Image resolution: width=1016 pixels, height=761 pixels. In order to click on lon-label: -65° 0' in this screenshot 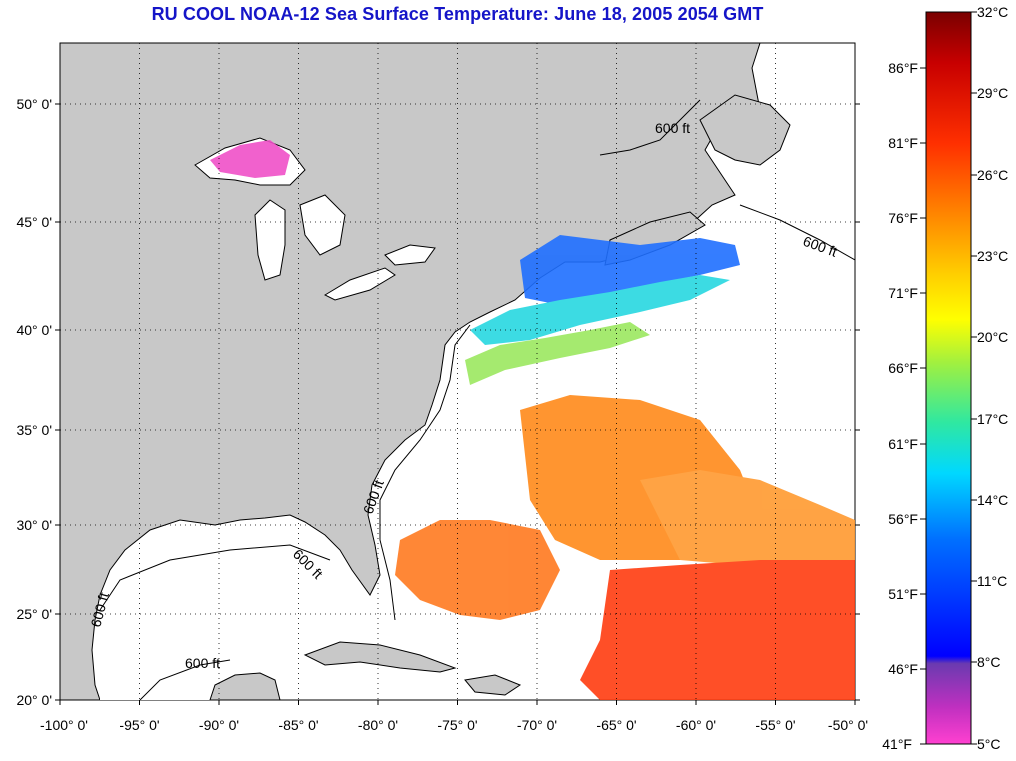, I will do `click(616, 725)`.